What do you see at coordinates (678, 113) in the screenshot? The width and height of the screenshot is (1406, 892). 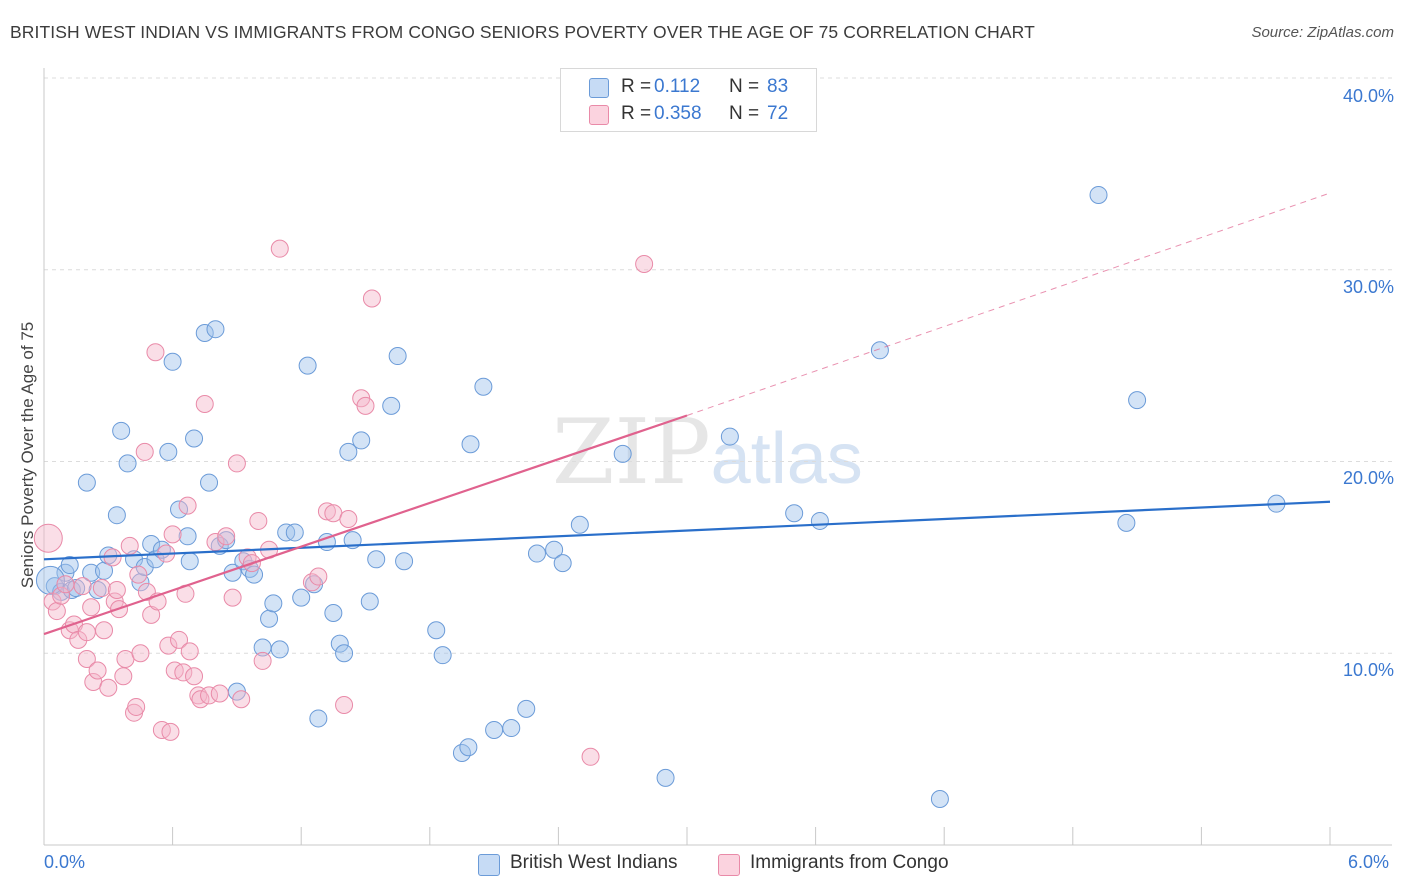 I see `r-value: 0.358` at bounding box center [678, 113].